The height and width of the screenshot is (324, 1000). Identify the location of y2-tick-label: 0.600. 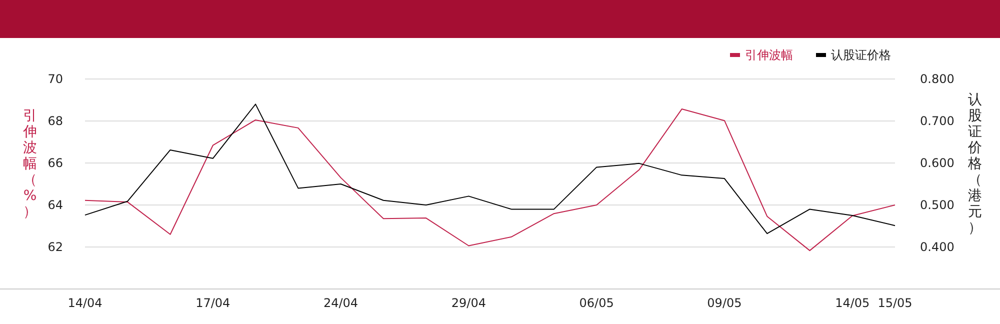
(937, 163).